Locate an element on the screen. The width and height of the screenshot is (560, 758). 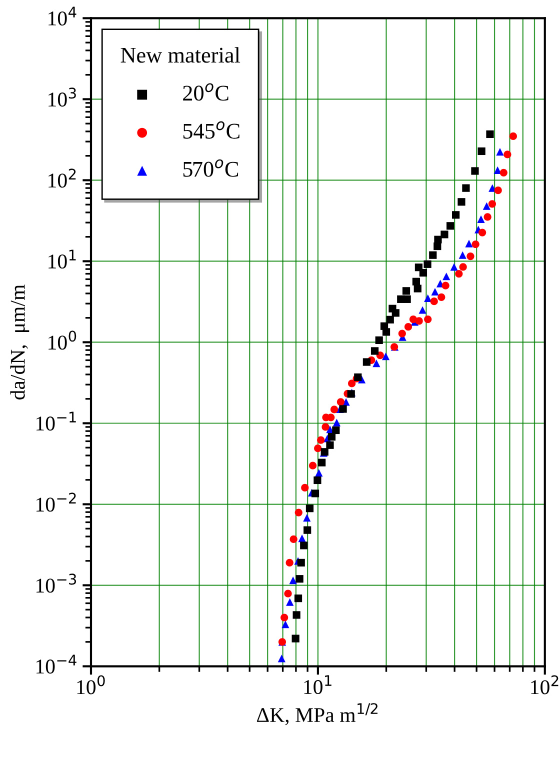
y-tick-label: 10$^{1}$ is located at coordinates (62, 259).